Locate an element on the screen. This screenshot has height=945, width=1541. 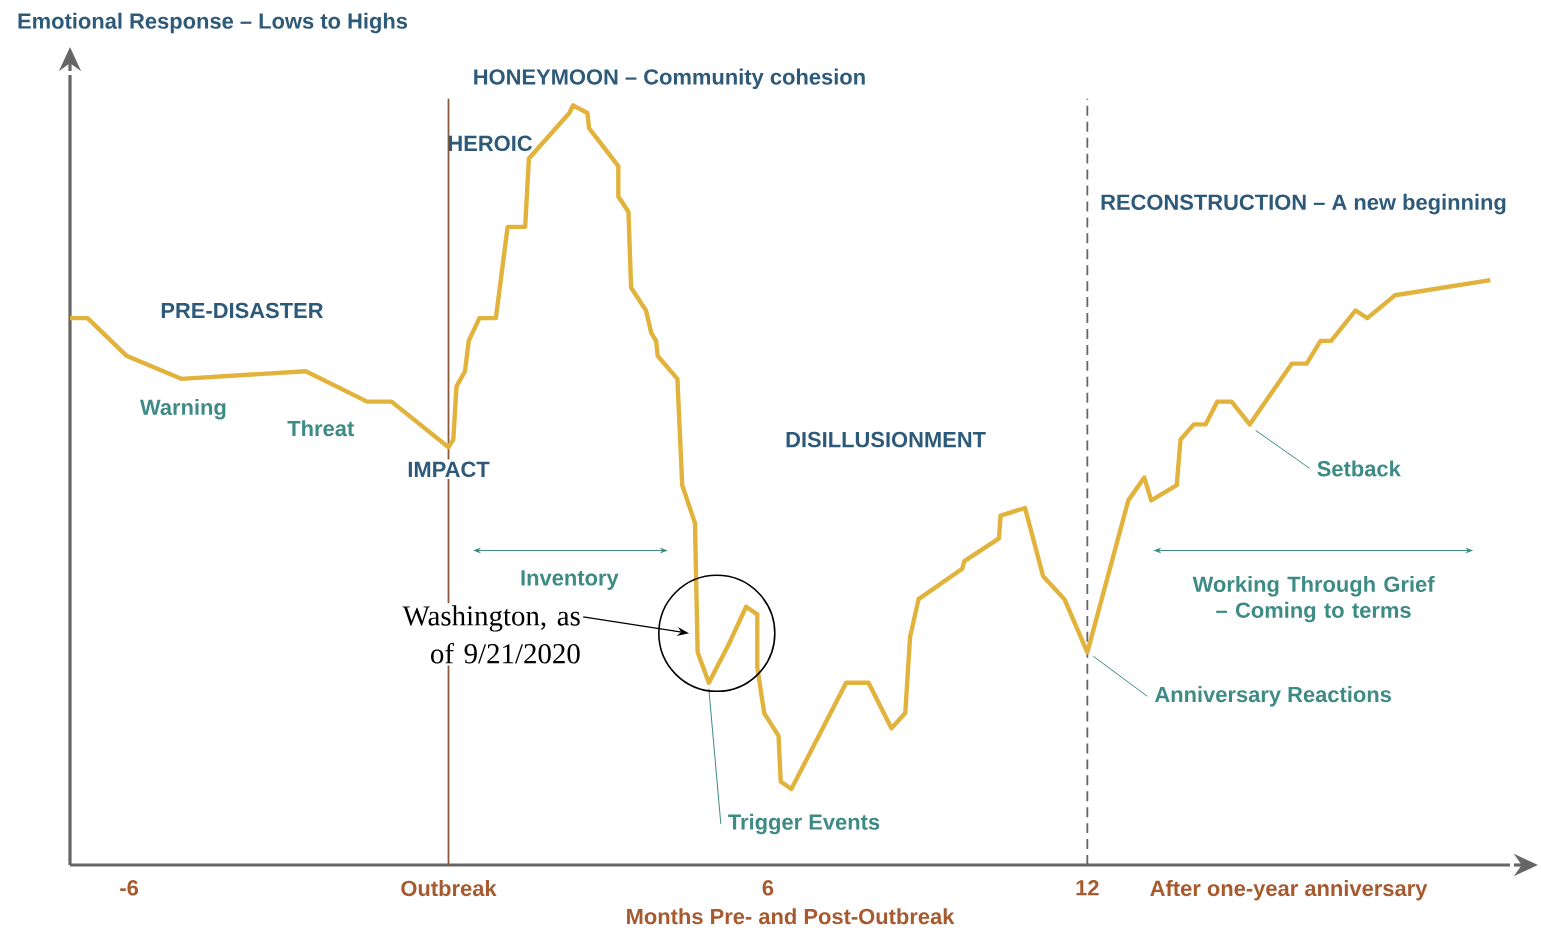
annotation: Warning is located at coordinates (183, 409).